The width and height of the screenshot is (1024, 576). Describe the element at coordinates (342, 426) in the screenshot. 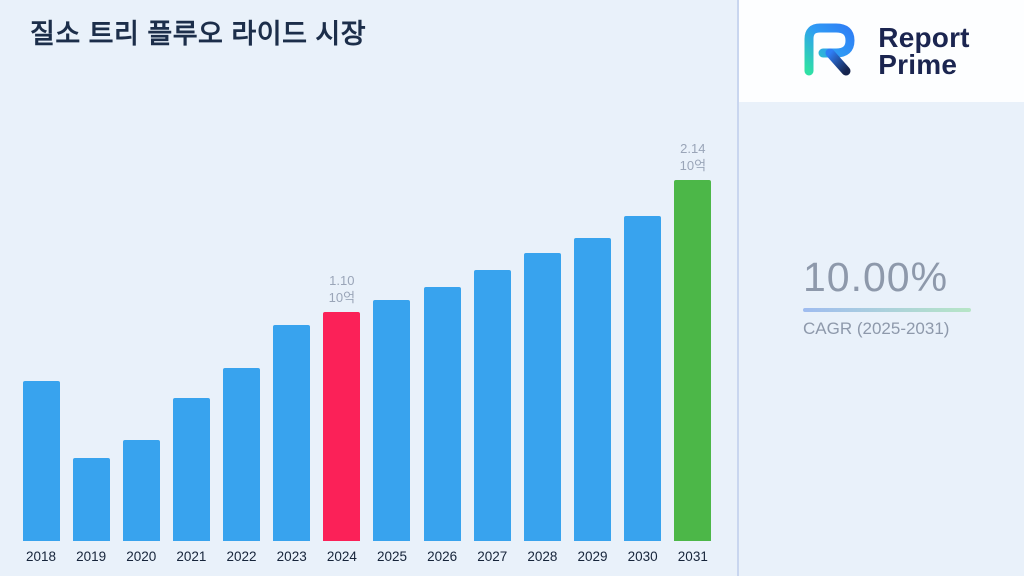

I see `bar-2024` at that location.